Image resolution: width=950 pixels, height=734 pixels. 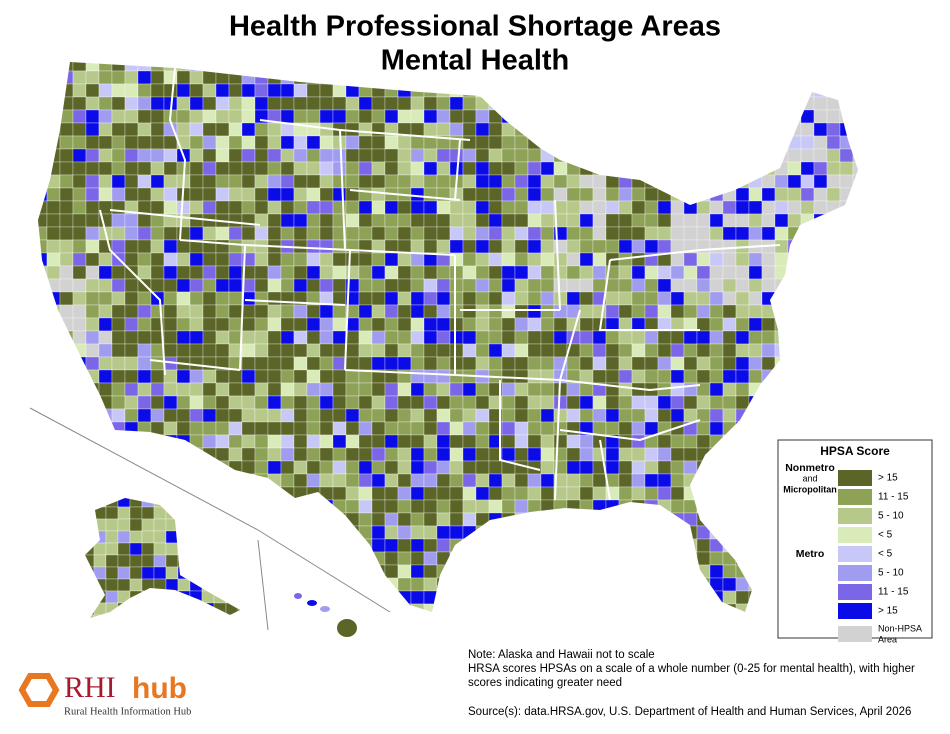 I want to click on alaska, so click(x=162, y=558).